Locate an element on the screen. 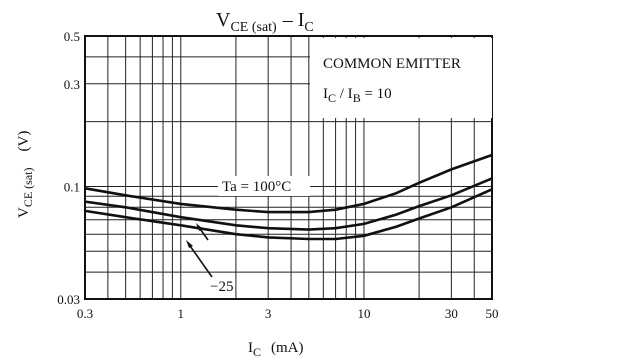 This screenshot has width=624, height=363. y-tick-label: 0.5 is located at coordinates (72, 36).